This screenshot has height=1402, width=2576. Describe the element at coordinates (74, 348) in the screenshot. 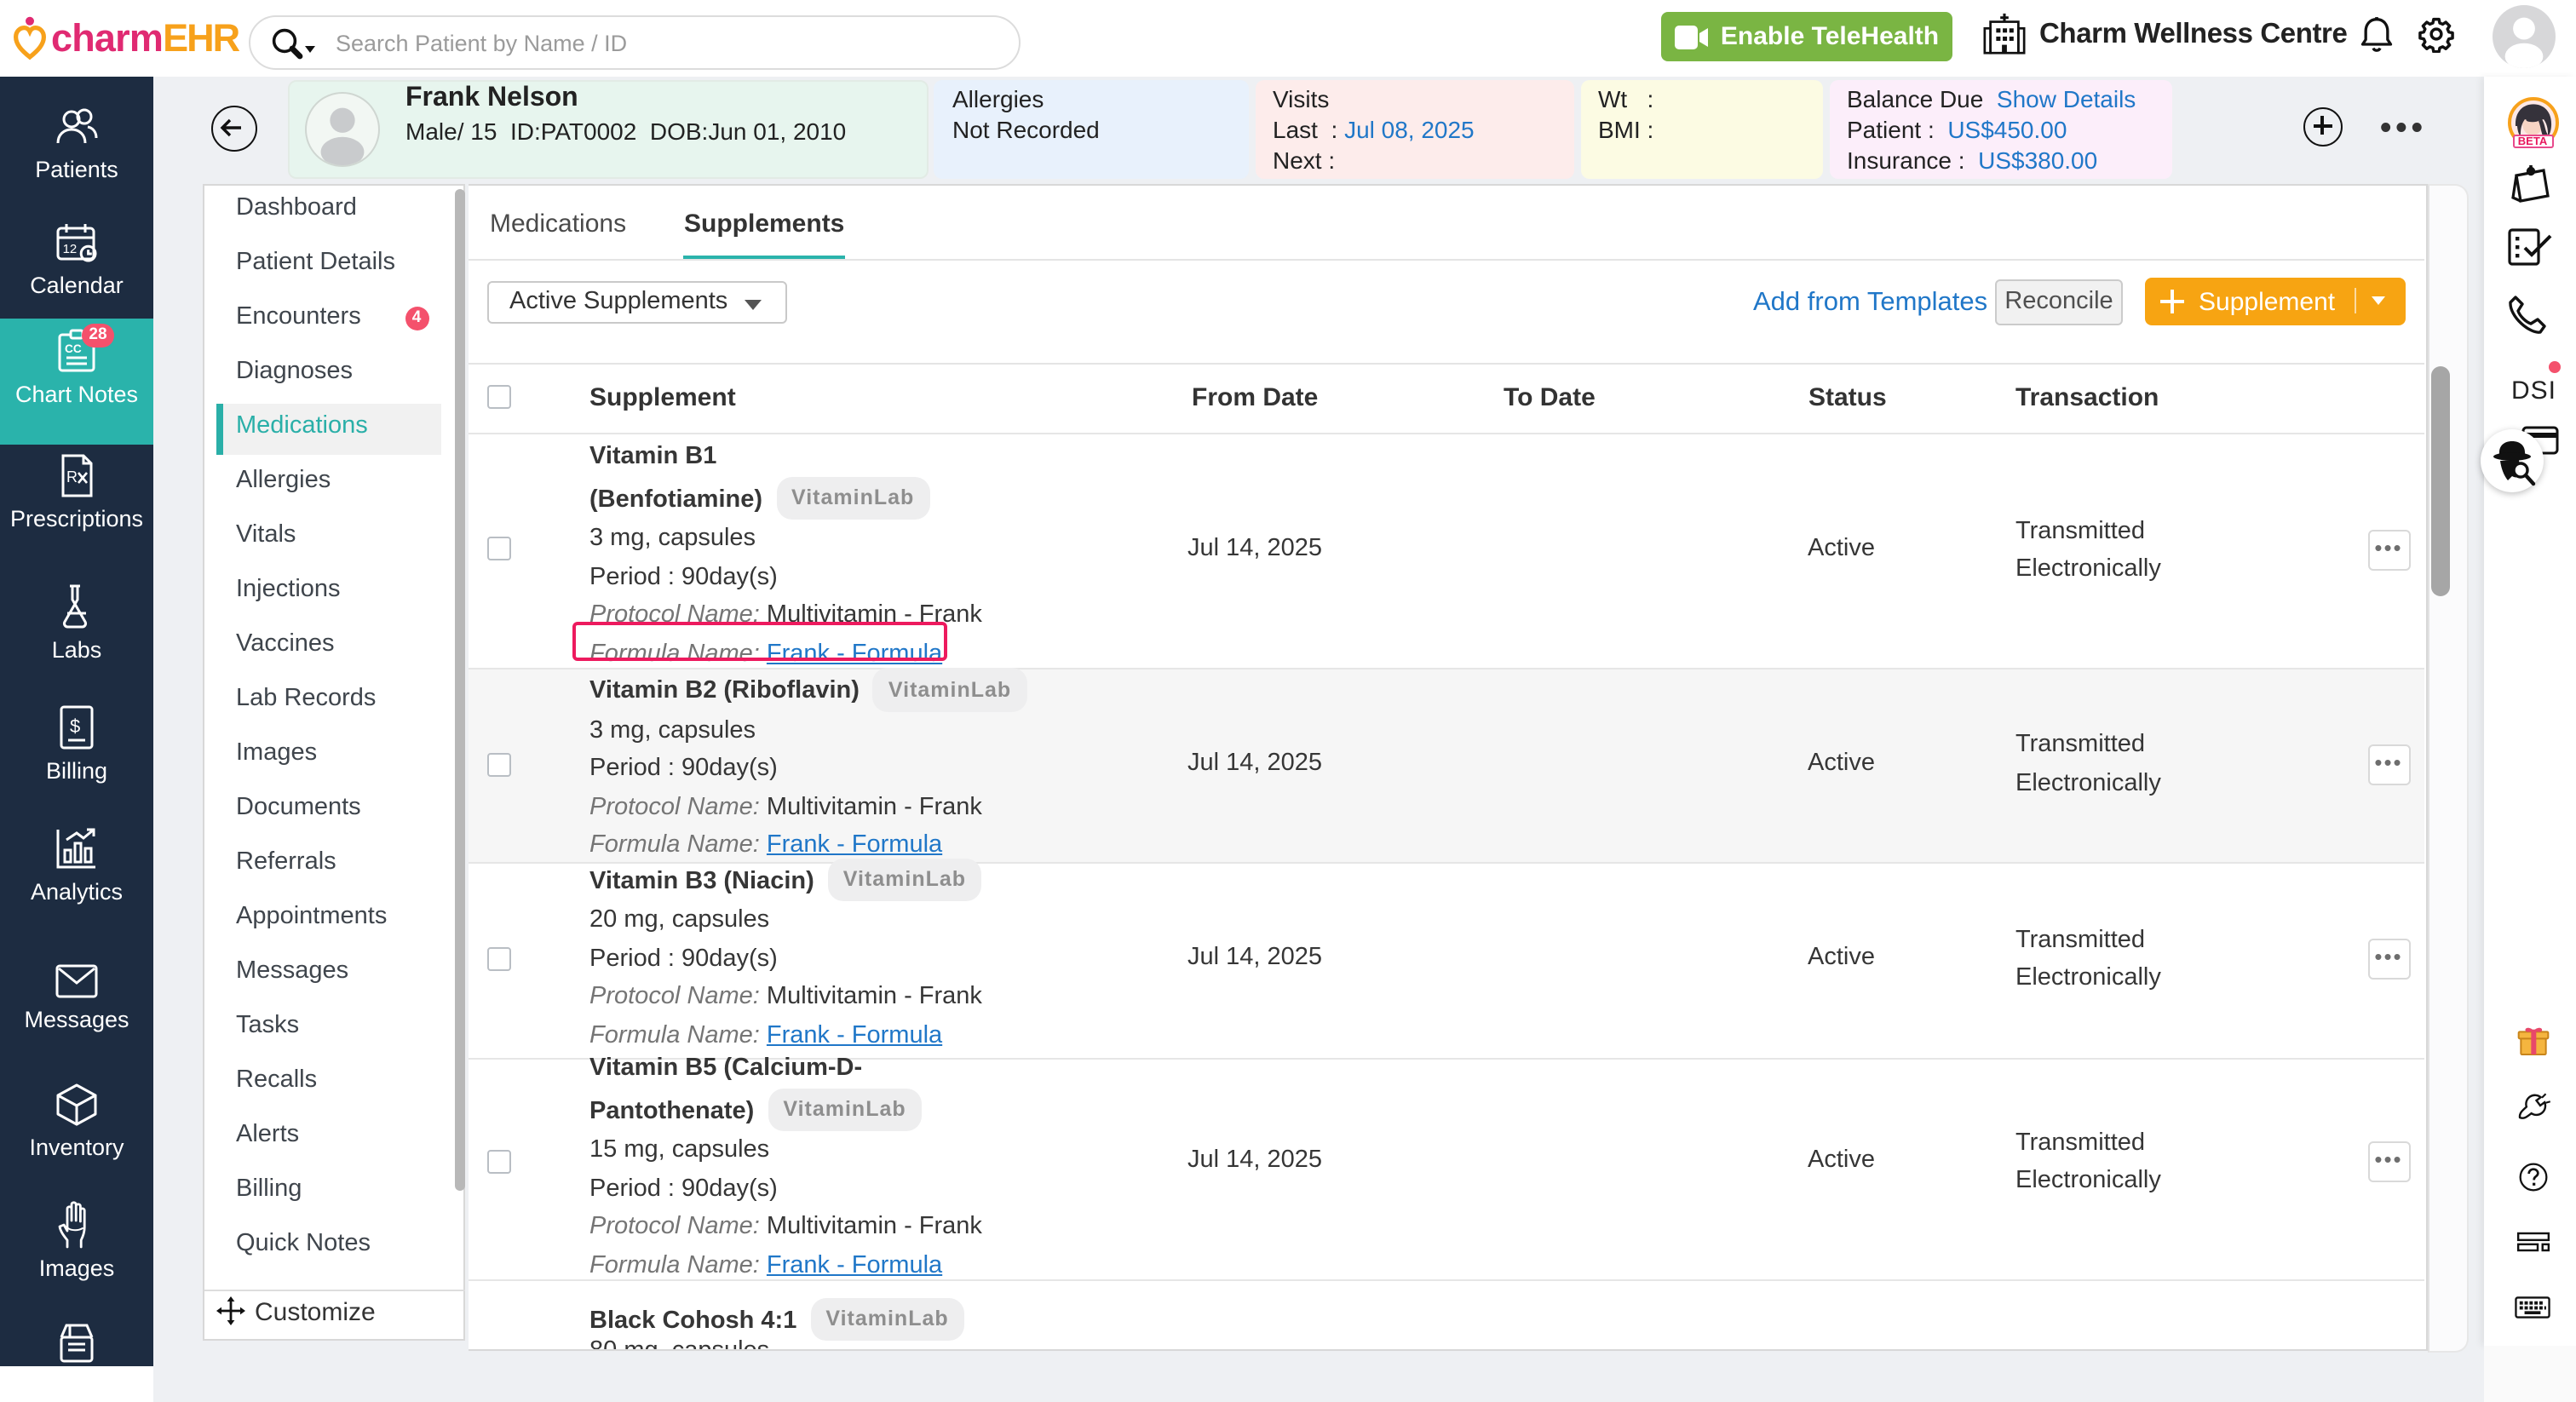

I see `svg-text: CC` at that location.